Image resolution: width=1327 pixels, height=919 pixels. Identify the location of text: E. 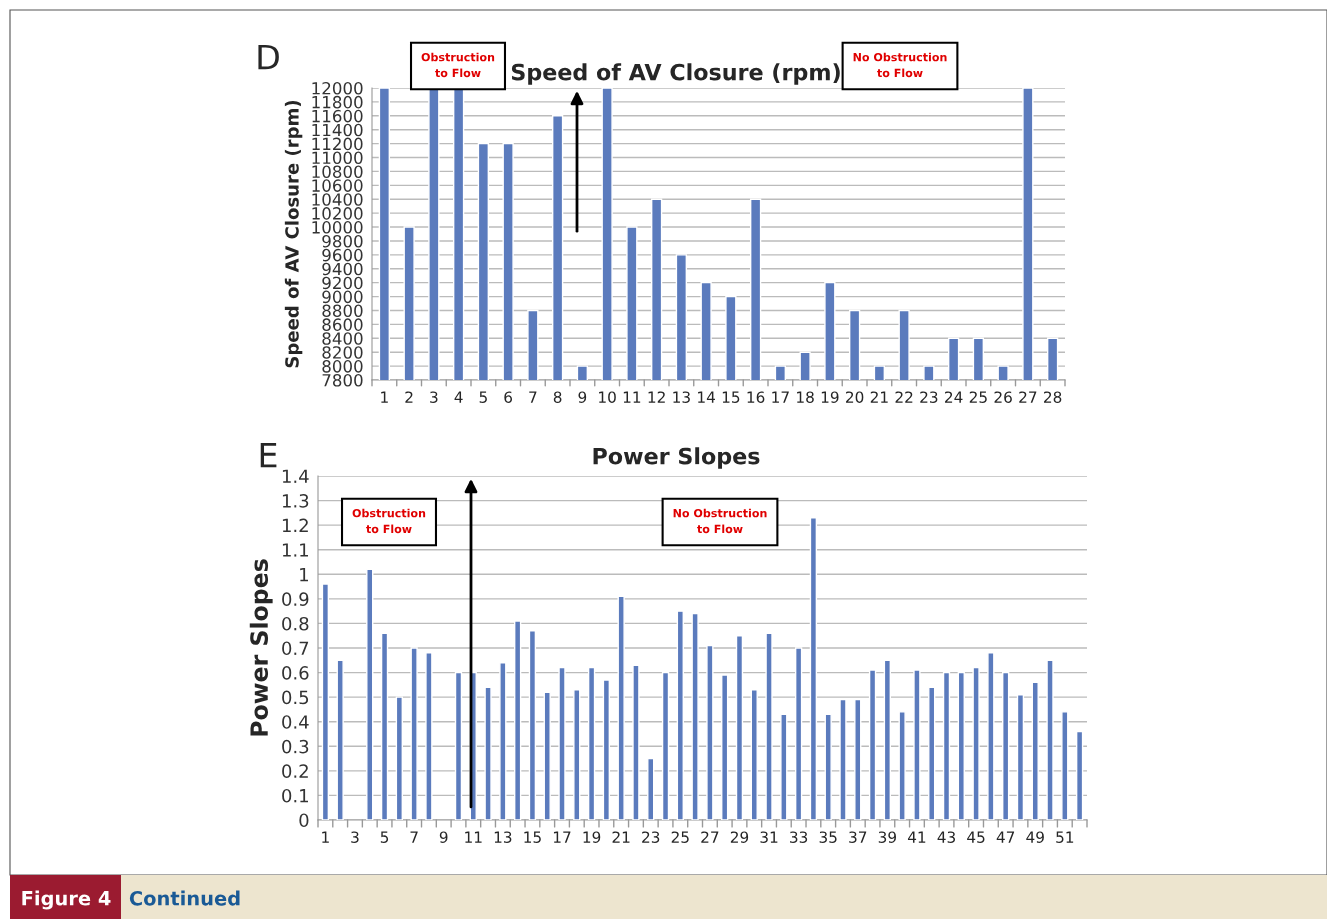
(268, 455).